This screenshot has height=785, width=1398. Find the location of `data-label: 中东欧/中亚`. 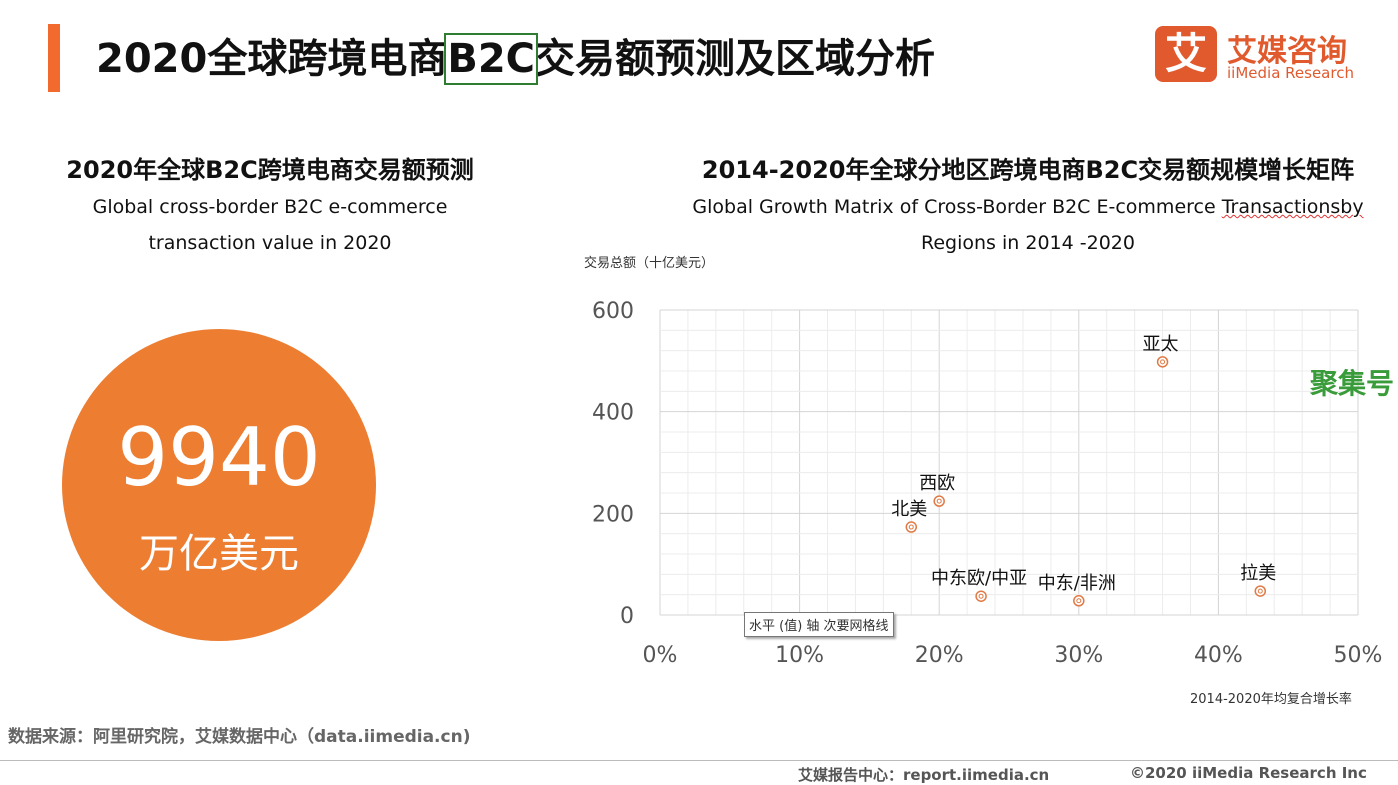

data-label: 中东欧/中亚 is located at coordinates (979, 578).